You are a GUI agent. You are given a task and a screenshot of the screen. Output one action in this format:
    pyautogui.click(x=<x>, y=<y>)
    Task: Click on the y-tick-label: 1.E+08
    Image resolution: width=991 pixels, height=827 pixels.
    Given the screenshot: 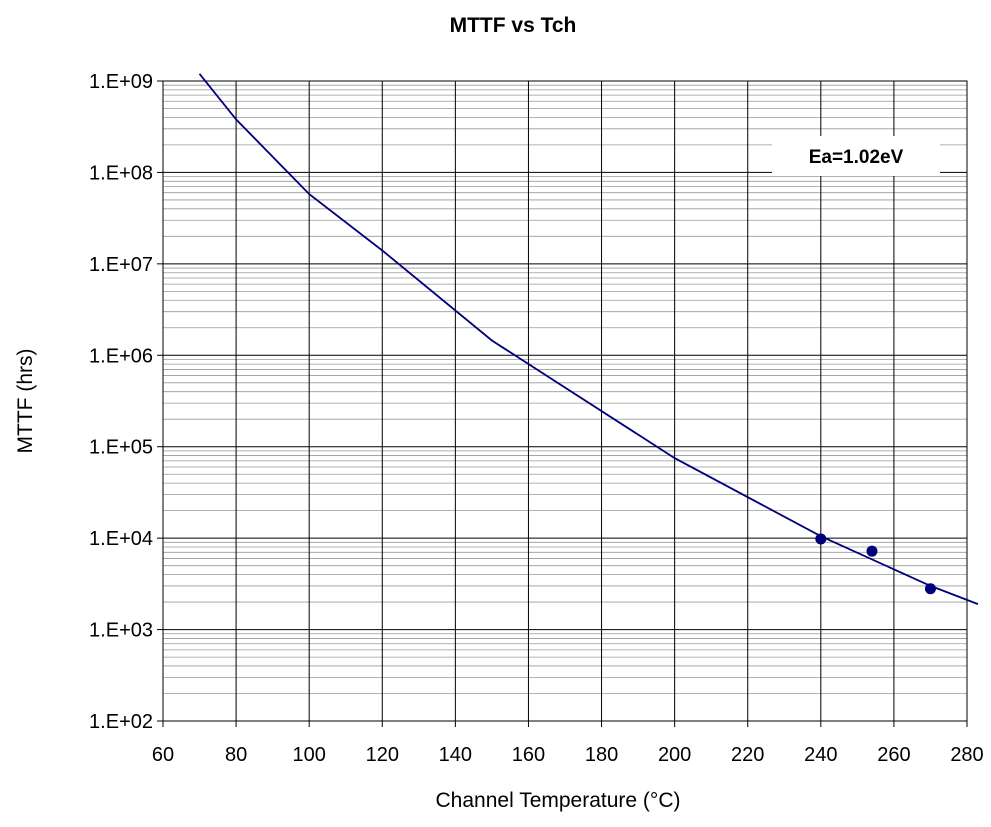 What is the action you would take?
    pyautogui.click(x=121, y=173)
    